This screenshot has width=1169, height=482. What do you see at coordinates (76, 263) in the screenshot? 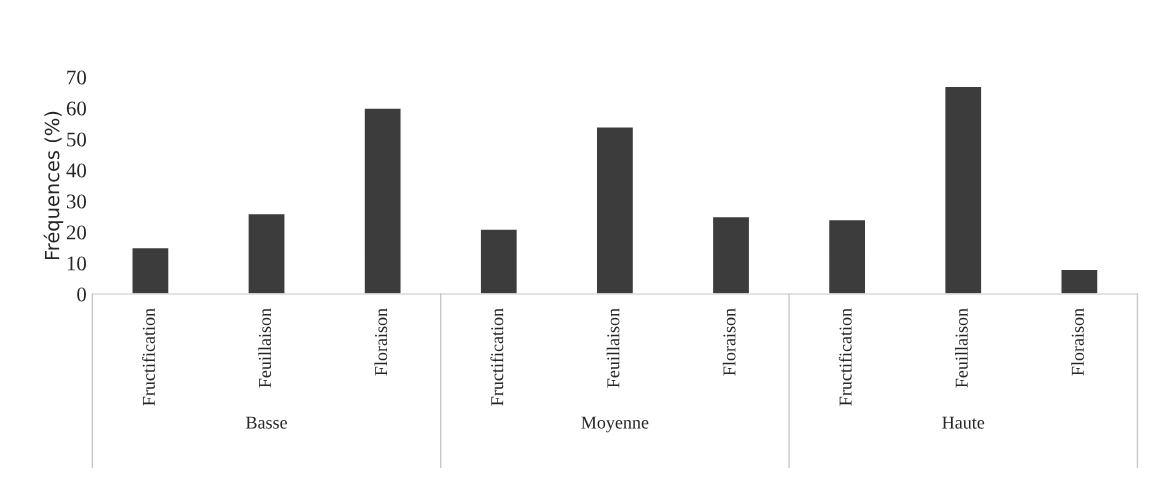
I see `y-tick-label: 10` at bounding box center [76, 263].